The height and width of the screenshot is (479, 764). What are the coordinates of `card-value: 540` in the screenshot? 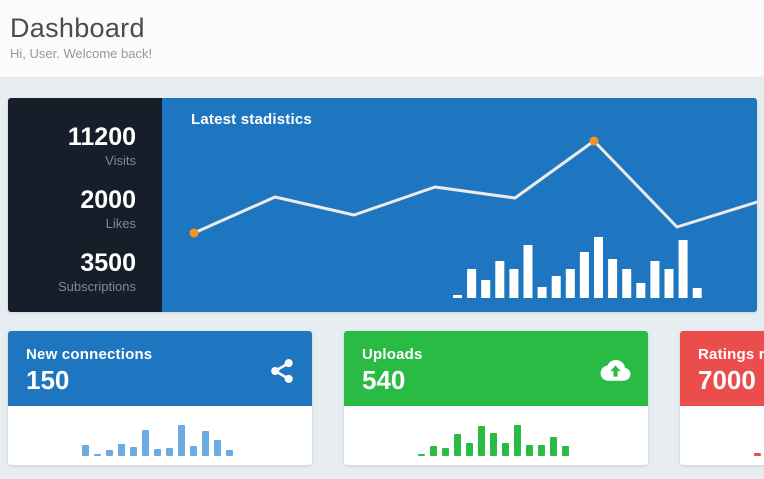 It's located at (384, 380).